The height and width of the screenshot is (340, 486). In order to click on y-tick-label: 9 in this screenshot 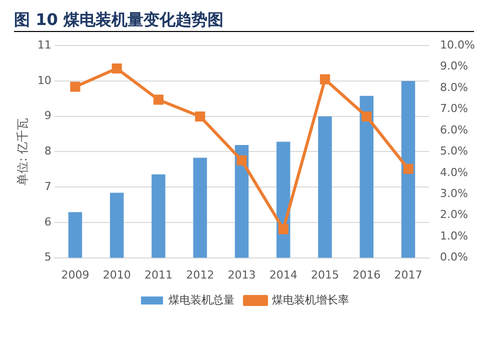, I will do `click(48, 115)`.